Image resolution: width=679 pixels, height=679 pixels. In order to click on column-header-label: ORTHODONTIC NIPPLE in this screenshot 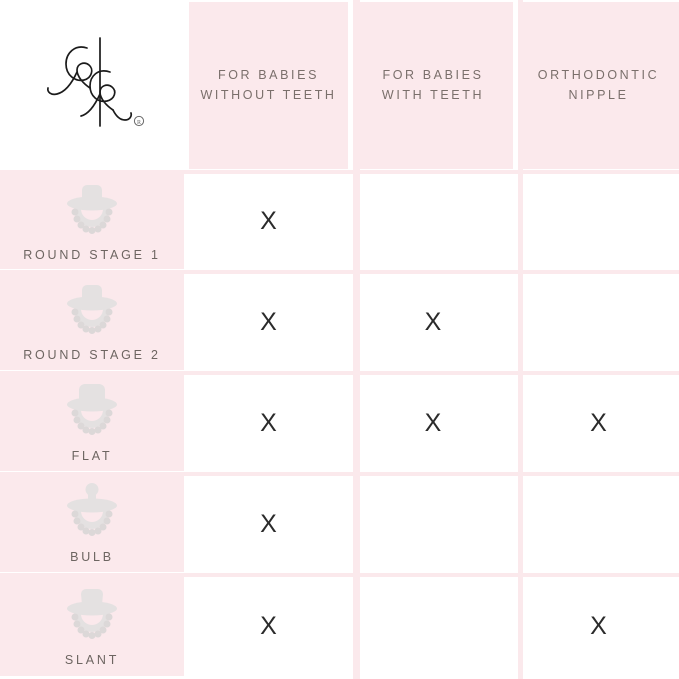, I will do `click(598, 85)`.